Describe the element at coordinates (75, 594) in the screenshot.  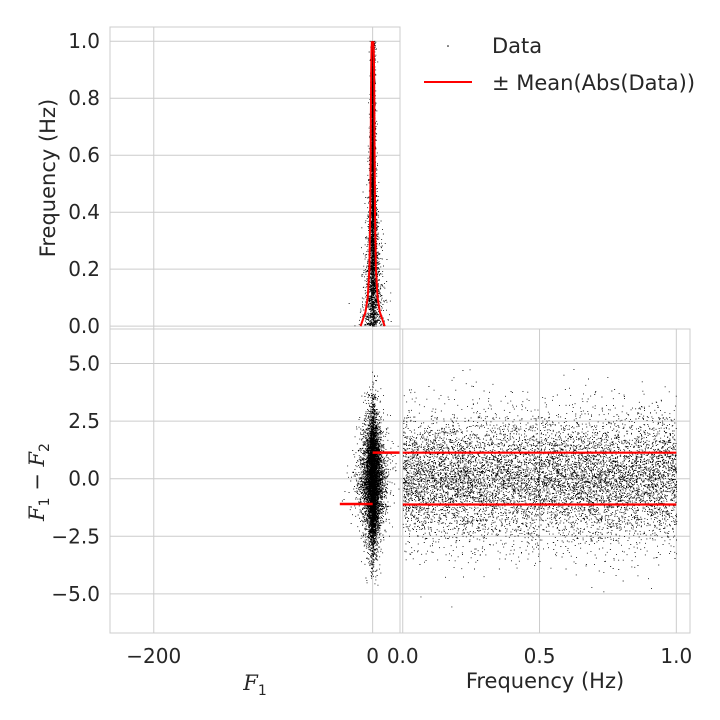
I see `y-tick-label: −5.0` at that location.